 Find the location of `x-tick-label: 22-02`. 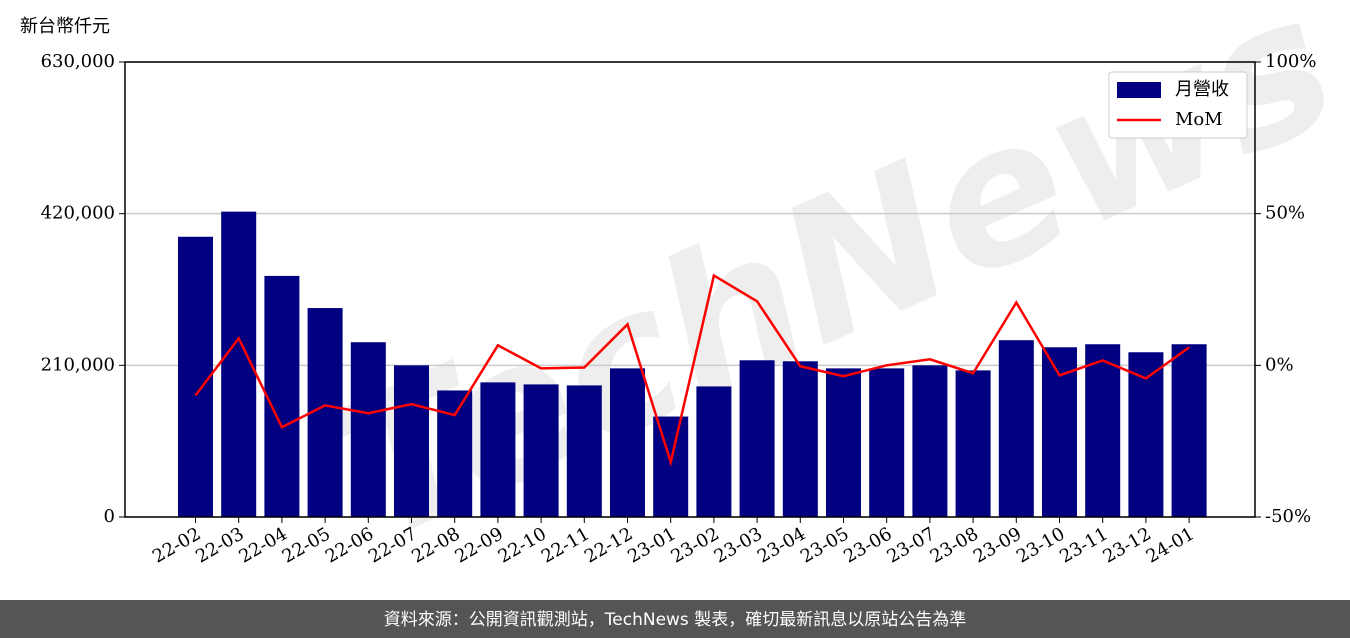

x-tick-label: 22-02 is located at coordinates (176, 545).